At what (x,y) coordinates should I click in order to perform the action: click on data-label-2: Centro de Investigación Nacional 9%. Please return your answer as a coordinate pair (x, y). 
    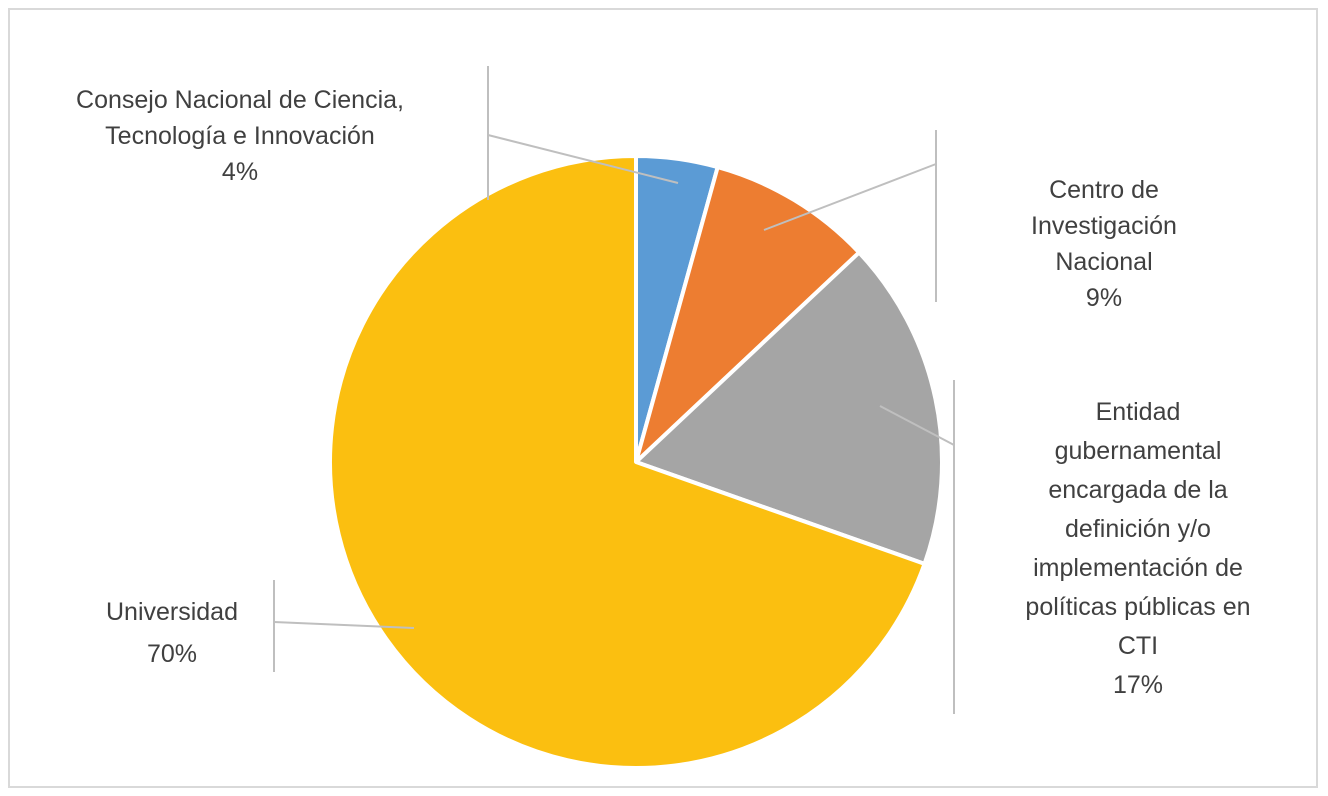
    Looking at the image, I should click on (1104, 244).